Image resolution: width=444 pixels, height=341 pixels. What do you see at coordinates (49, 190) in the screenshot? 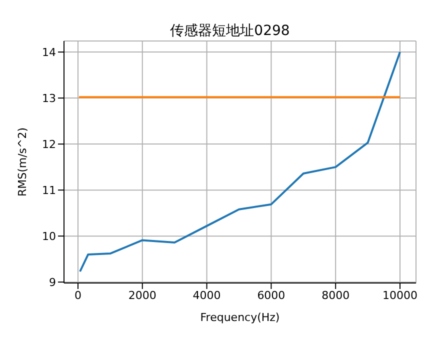
I see `y-tick-label: 11` at bounding box center [49, 190].